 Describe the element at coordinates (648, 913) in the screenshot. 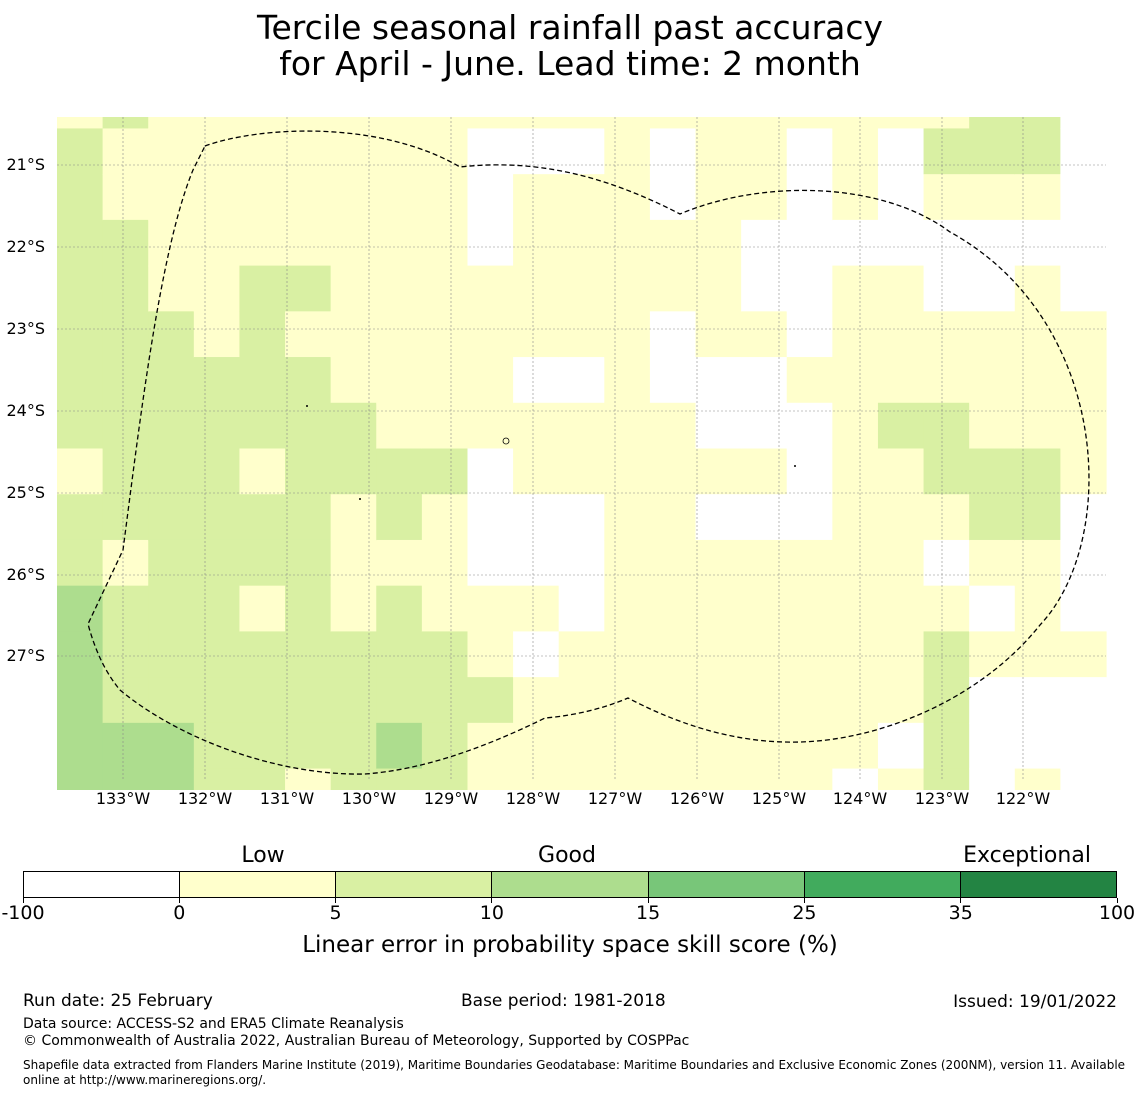

I see `colorbar-tick-label: 15` at that location.